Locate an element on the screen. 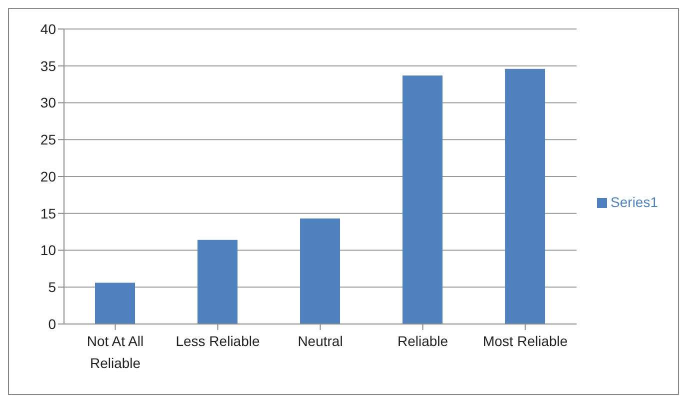 The height and width of the screenshot is (401, 685). x-tick-label: Neutral is located at coordinates (320, 341).